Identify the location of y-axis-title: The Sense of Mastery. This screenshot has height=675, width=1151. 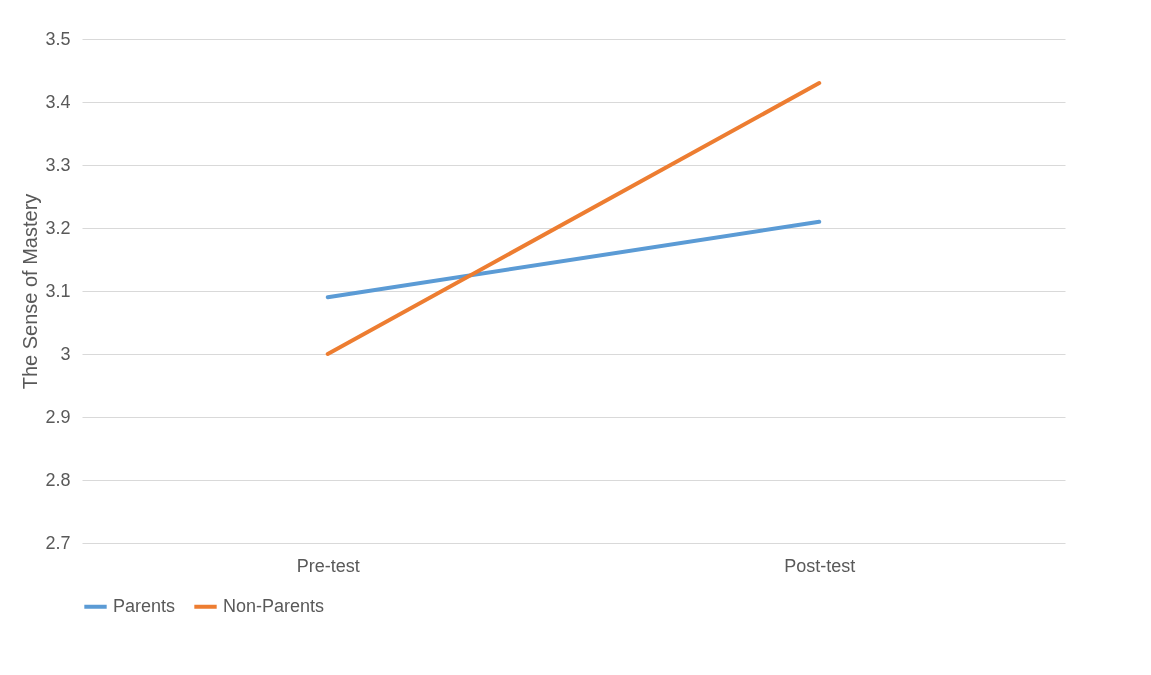
(30, 291).